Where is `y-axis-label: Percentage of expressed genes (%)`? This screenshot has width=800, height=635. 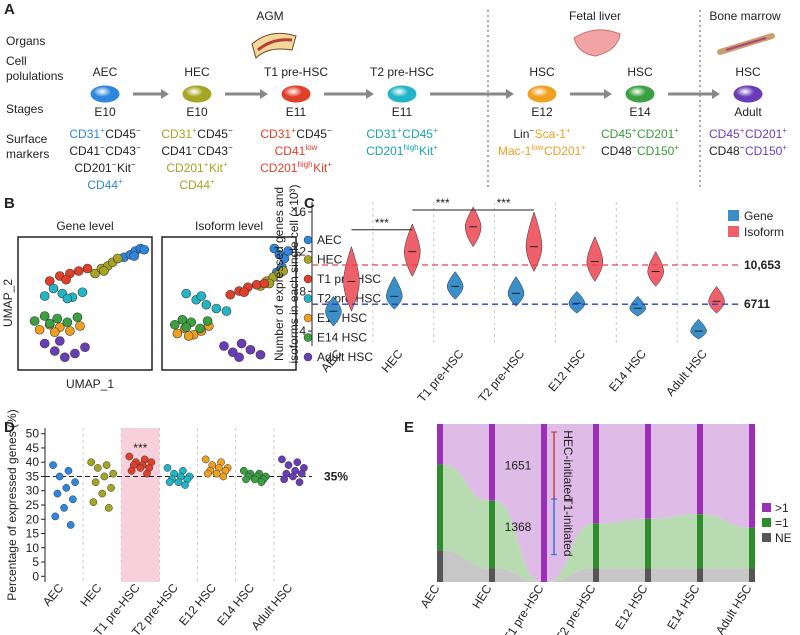 y-axis-label: Percentage of expressed genes (%) is located at coordinates (12, 504).